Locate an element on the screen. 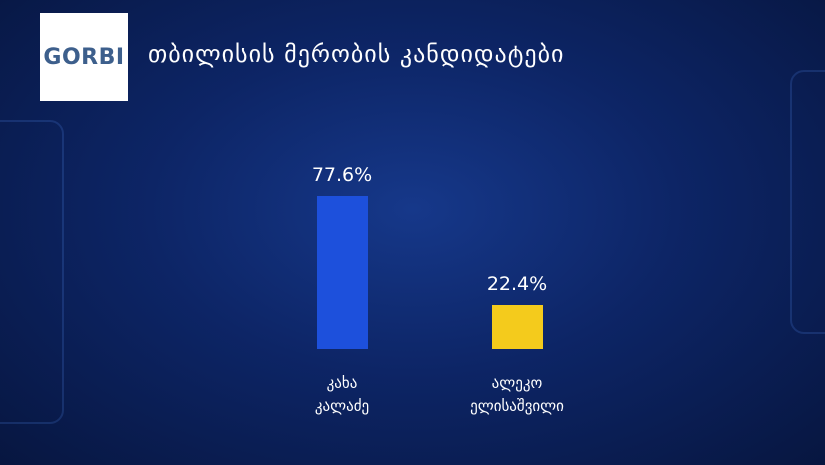  value-label: 22.4% is located at coordinates (517, 283).